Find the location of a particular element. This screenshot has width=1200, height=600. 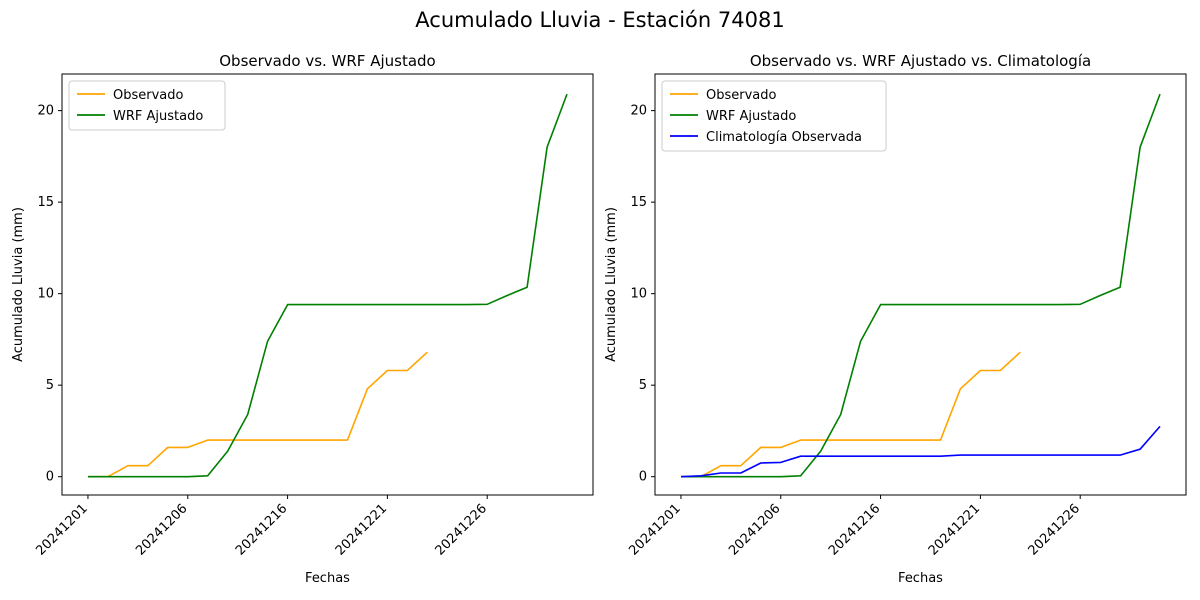

chart-2-y-tick-label: 20 is located at coordinates (638, 111).